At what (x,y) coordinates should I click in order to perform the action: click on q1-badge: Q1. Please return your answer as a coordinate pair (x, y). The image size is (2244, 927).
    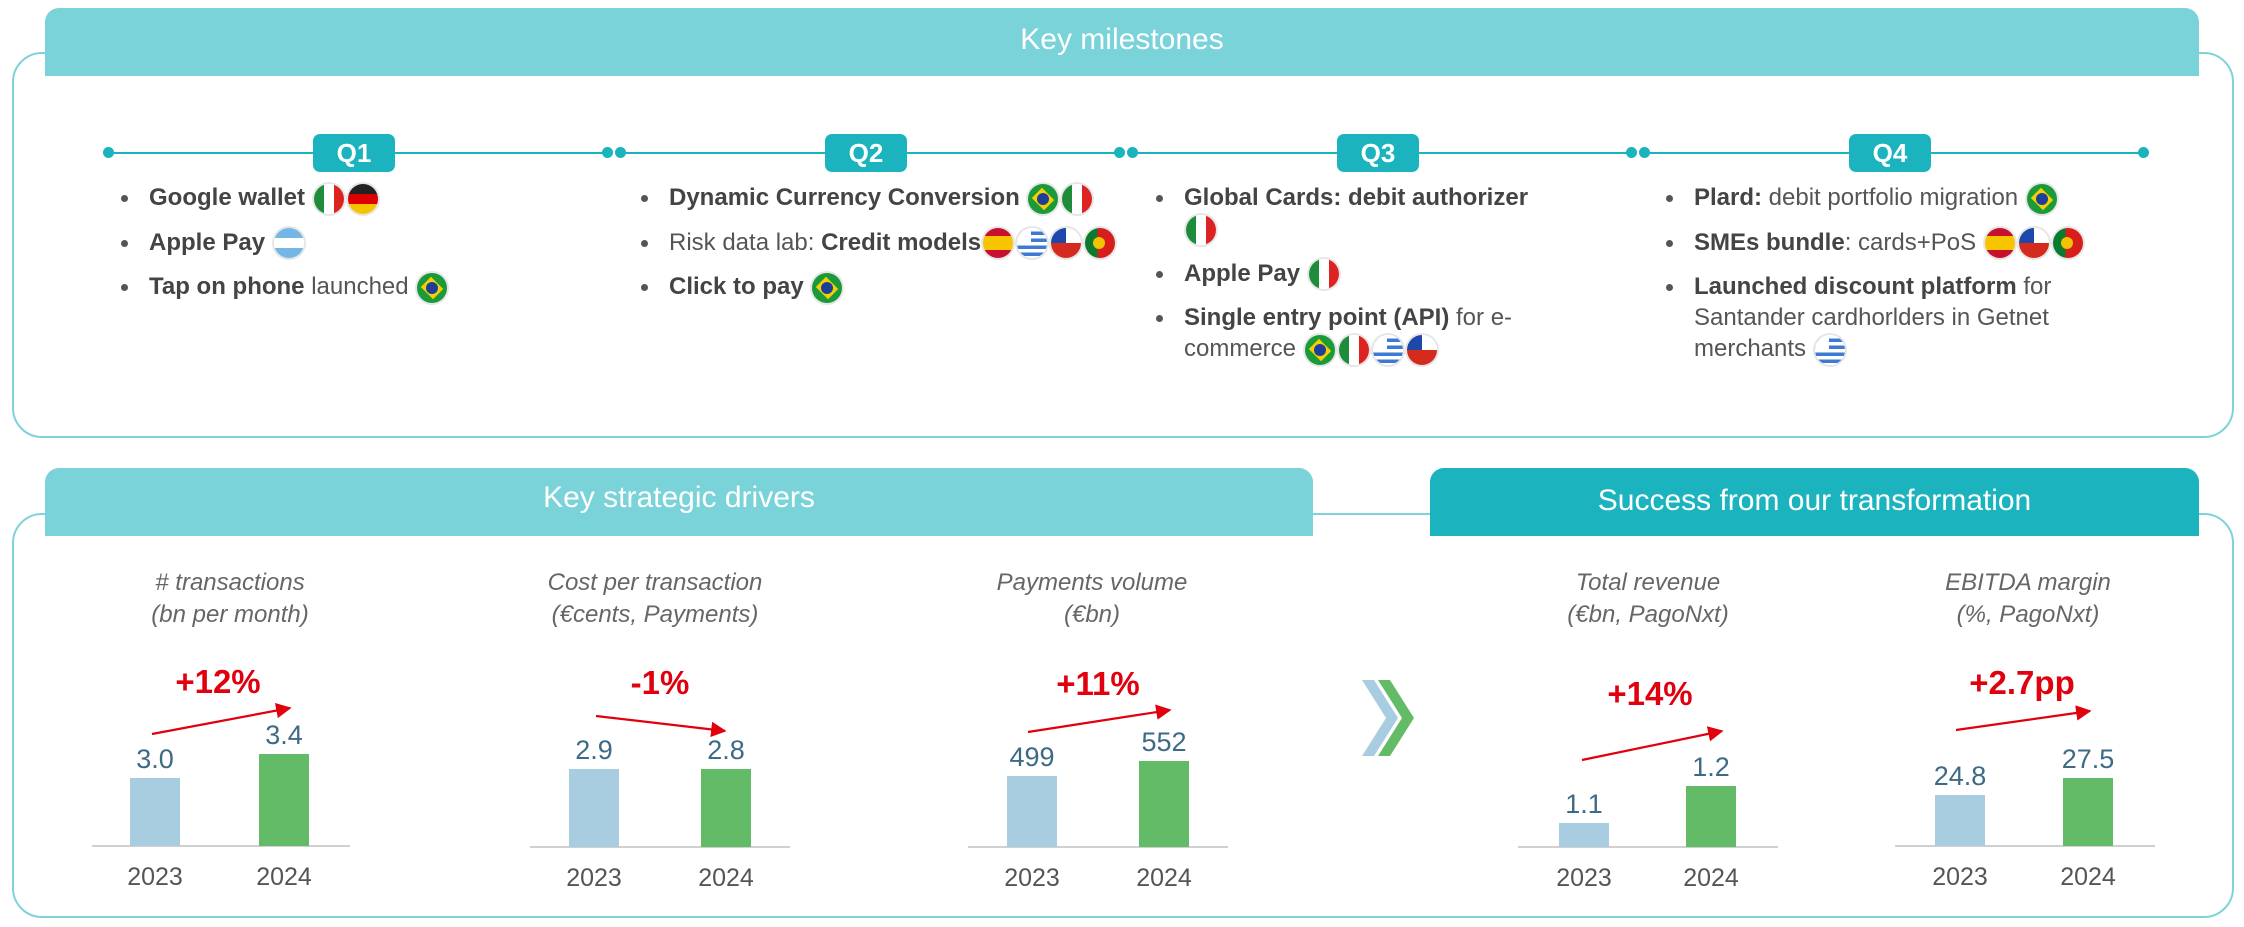
    Looking at the image, I should click on (354, 153).